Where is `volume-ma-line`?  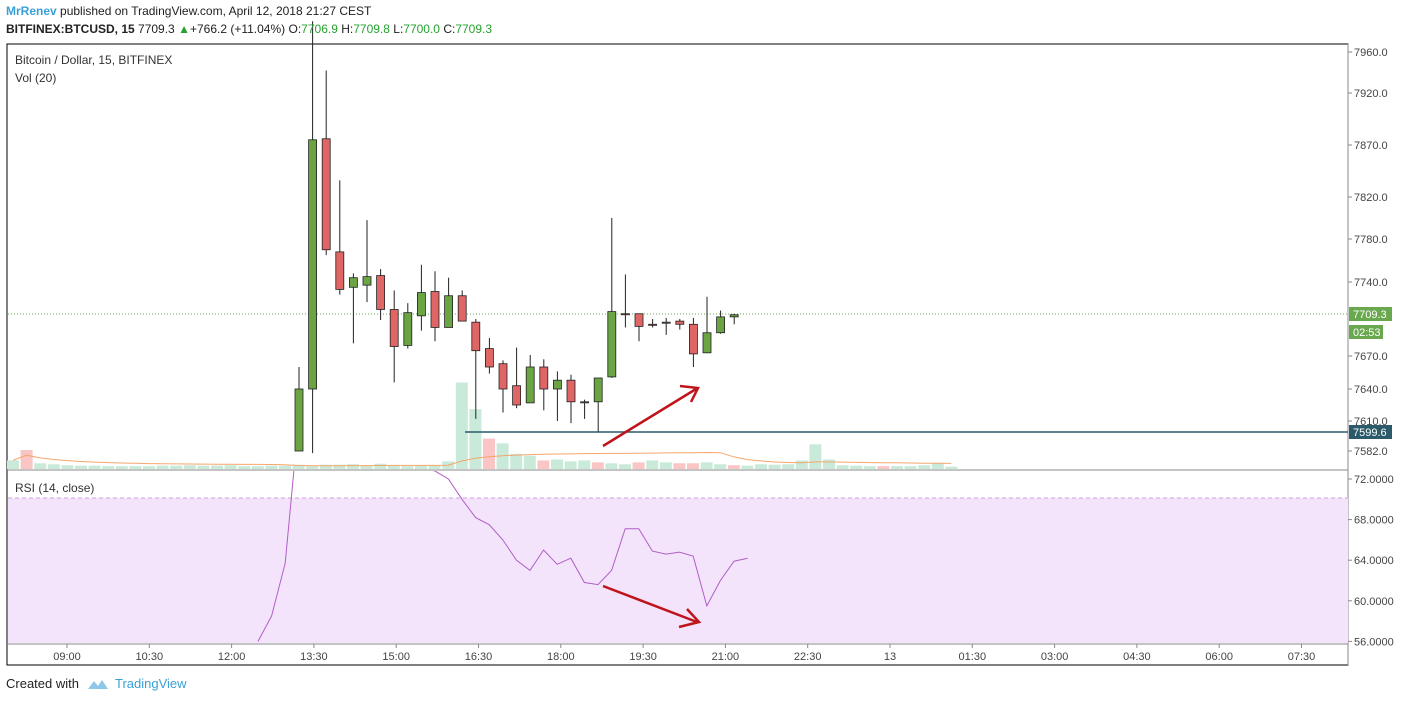
volume-ma-line is located at coordinates (482, 459).